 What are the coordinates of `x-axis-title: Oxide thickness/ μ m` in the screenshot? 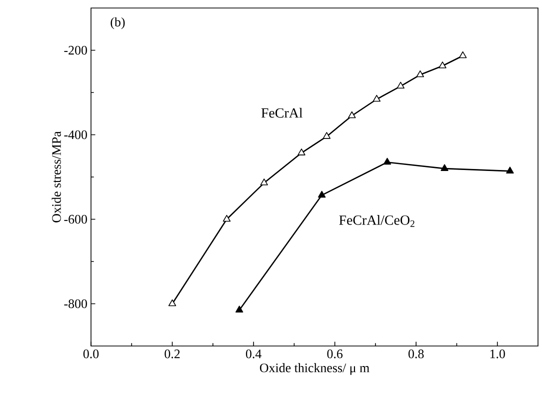 It's located at (315, 369).